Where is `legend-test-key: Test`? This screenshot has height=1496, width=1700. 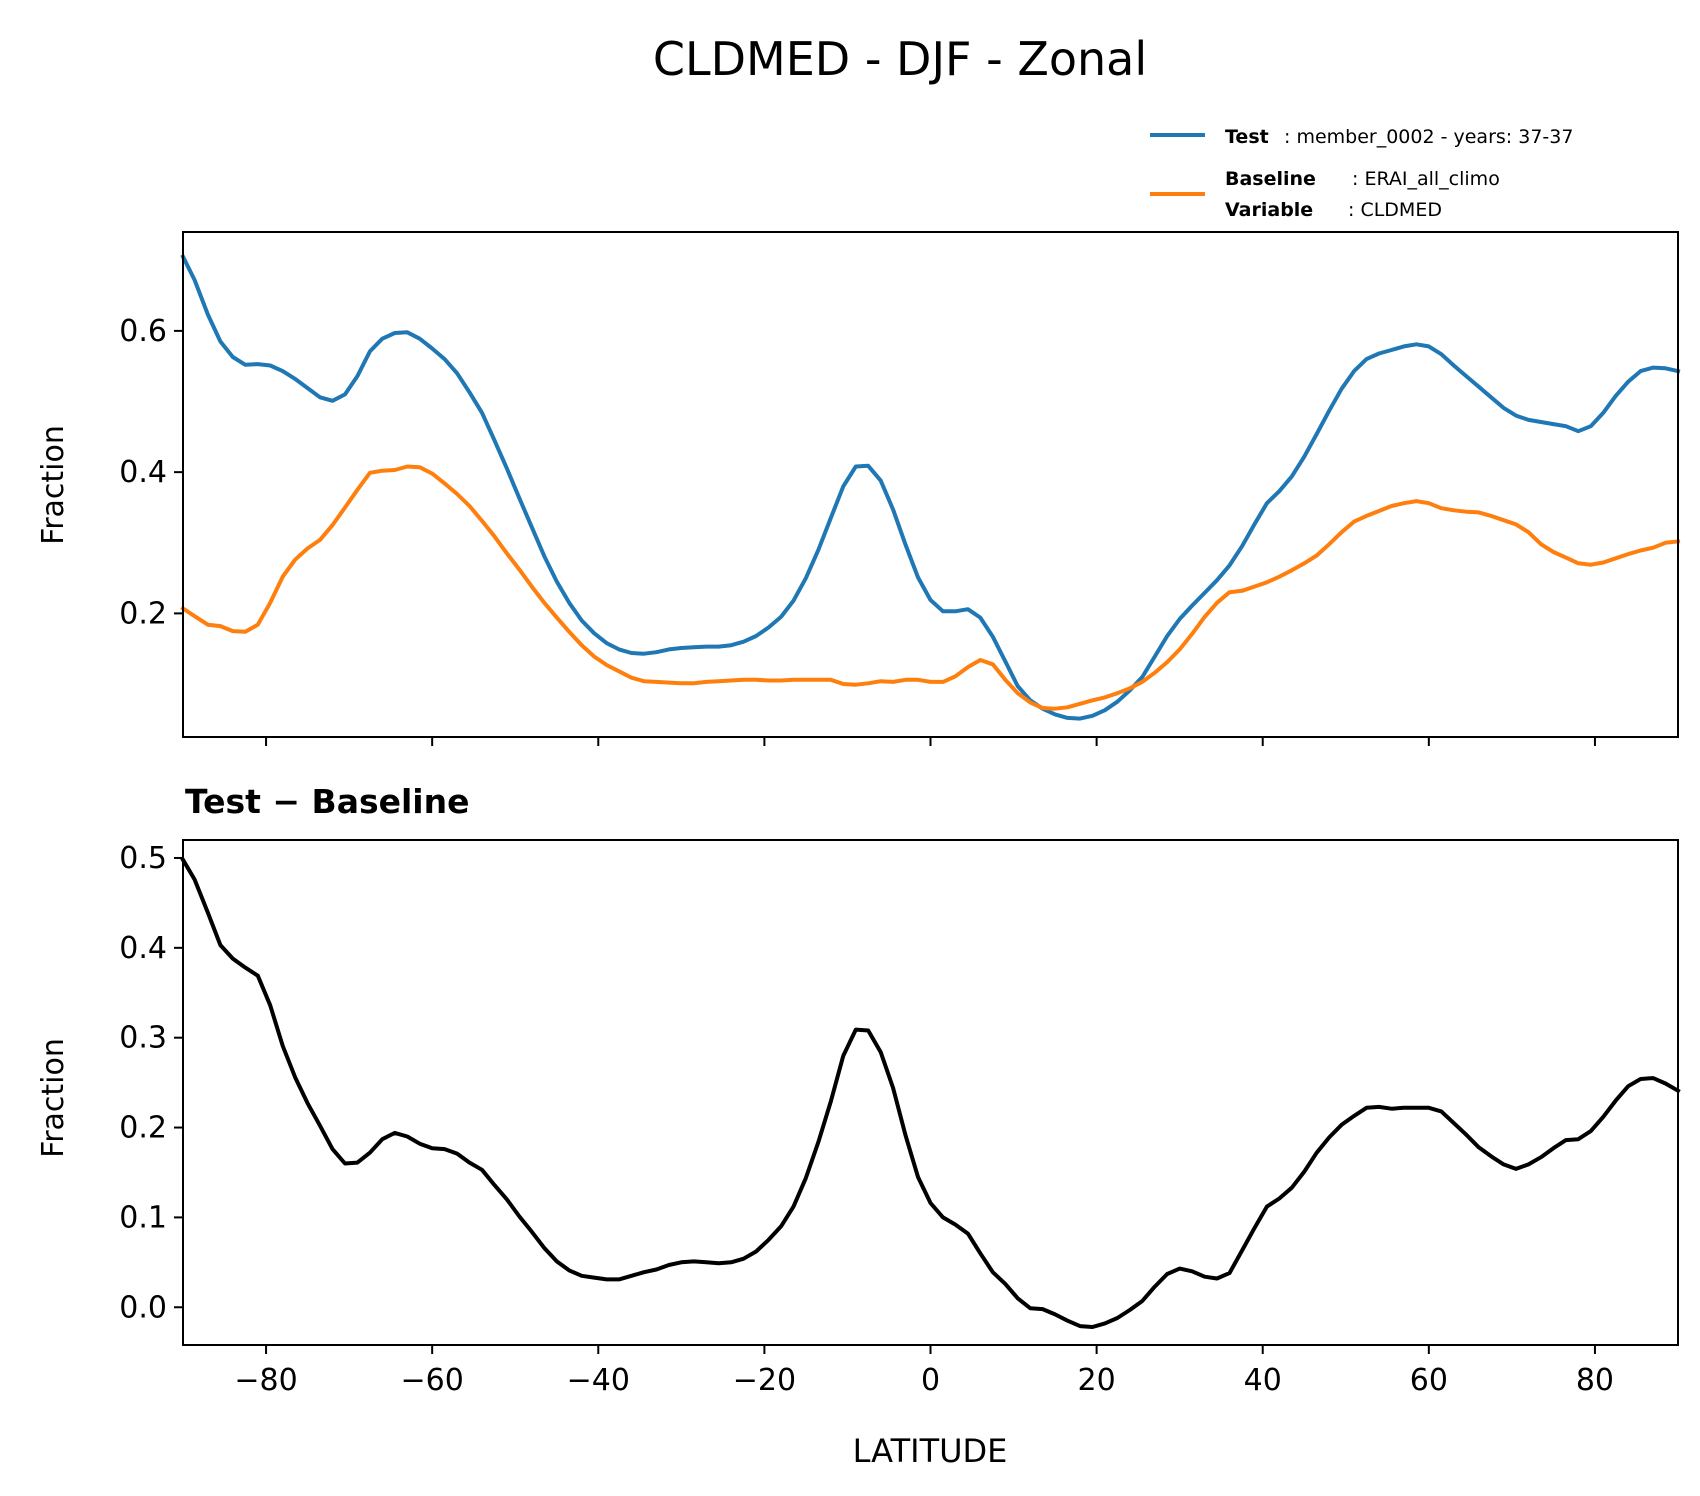
legend-test-key: Test is located at coordinates (1247, 137).